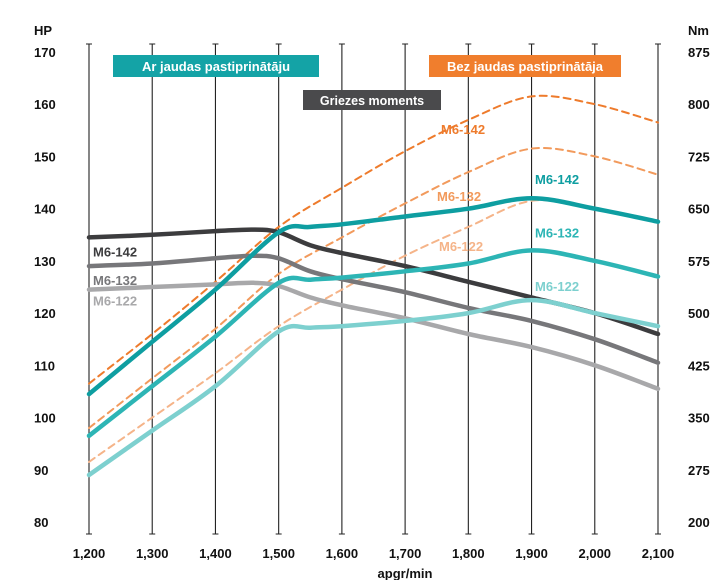  What do you see at coordinates (595, 553) in the screenshot?
I see `x-tick-label: 2,000` at bounding box center [595, 553].